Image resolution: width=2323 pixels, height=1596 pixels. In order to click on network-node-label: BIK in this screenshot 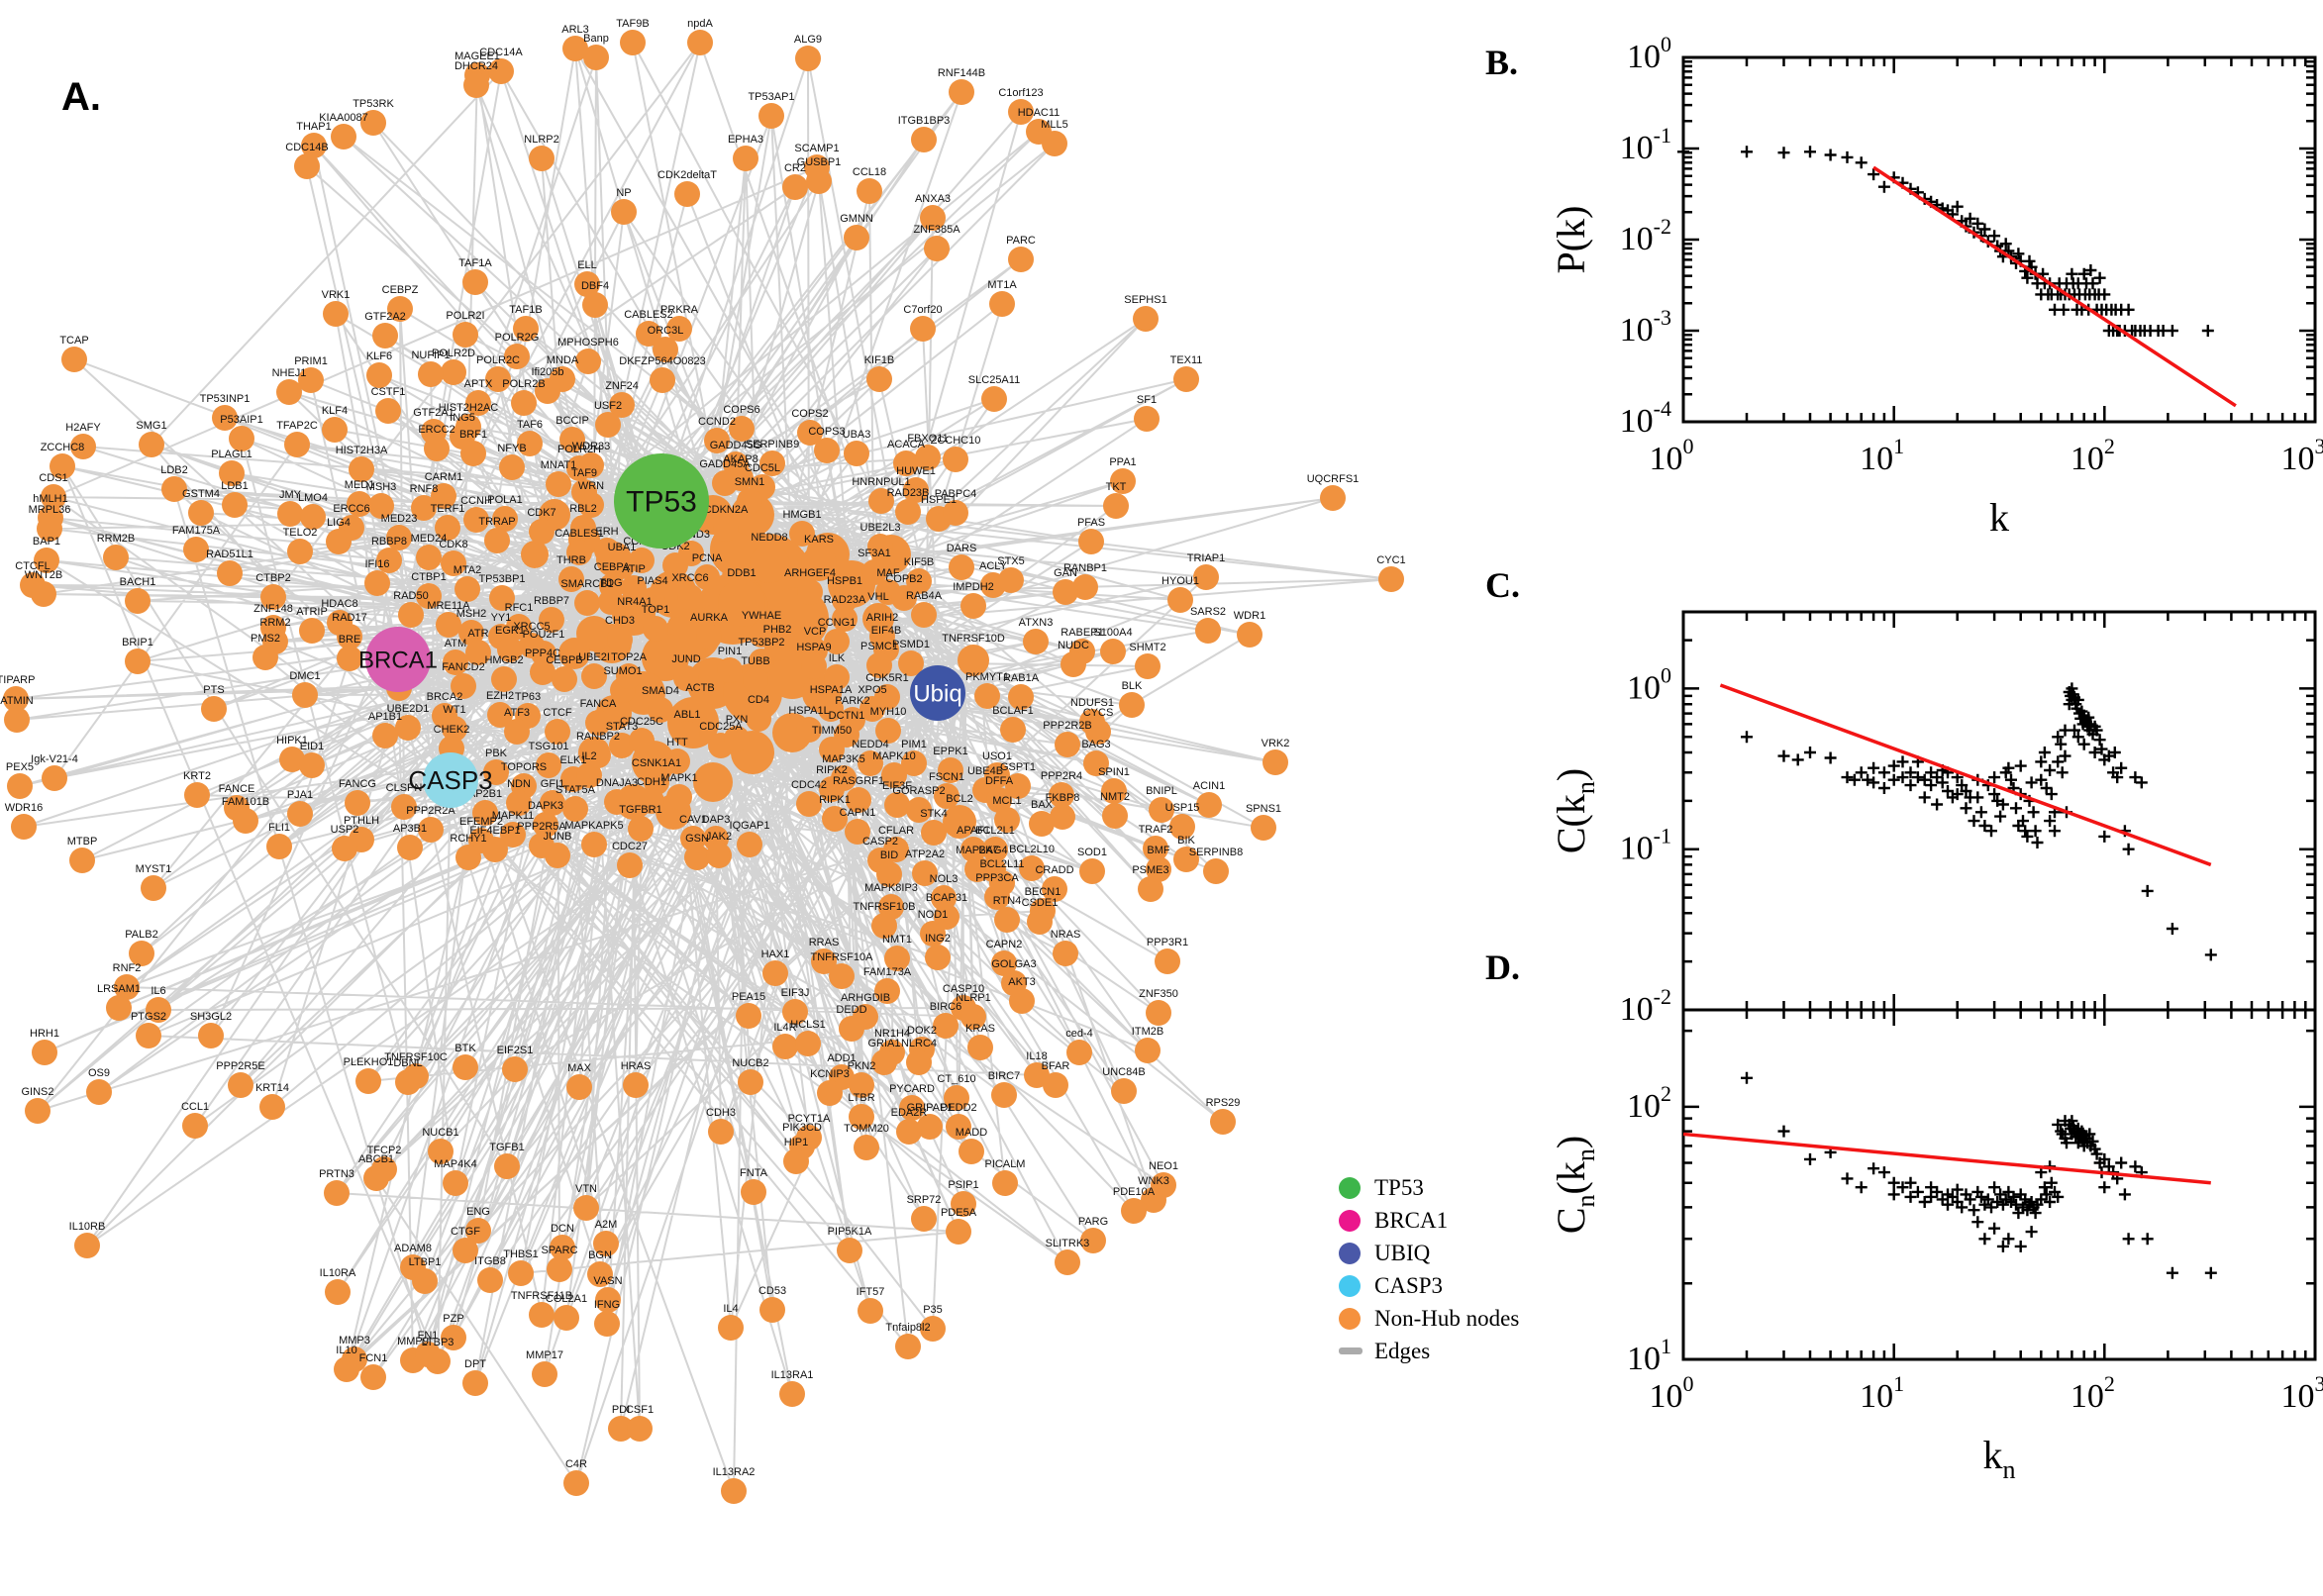, I will do `click(1186, 841)`.